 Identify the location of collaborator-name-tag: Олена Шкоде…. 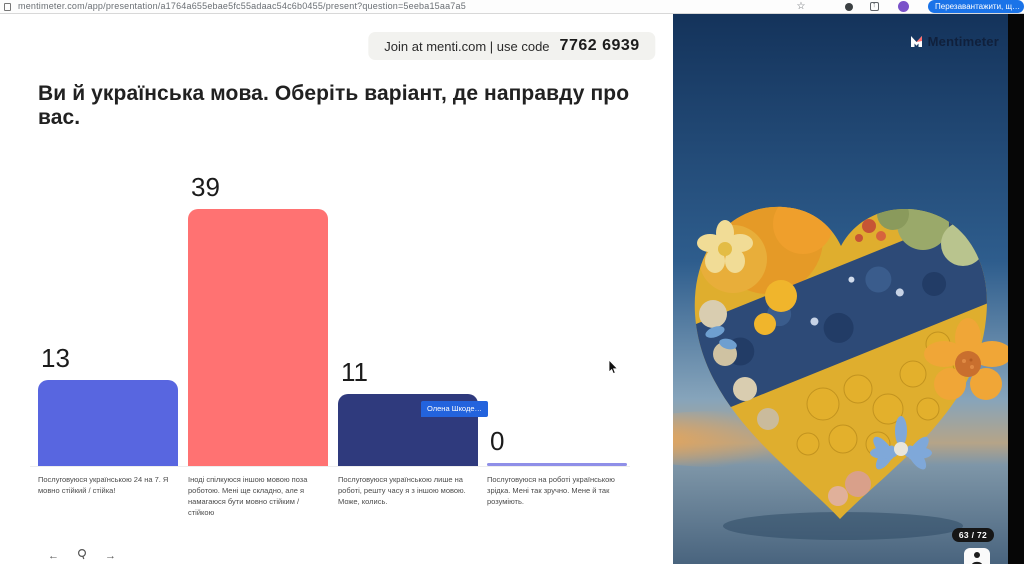
(454, 409).